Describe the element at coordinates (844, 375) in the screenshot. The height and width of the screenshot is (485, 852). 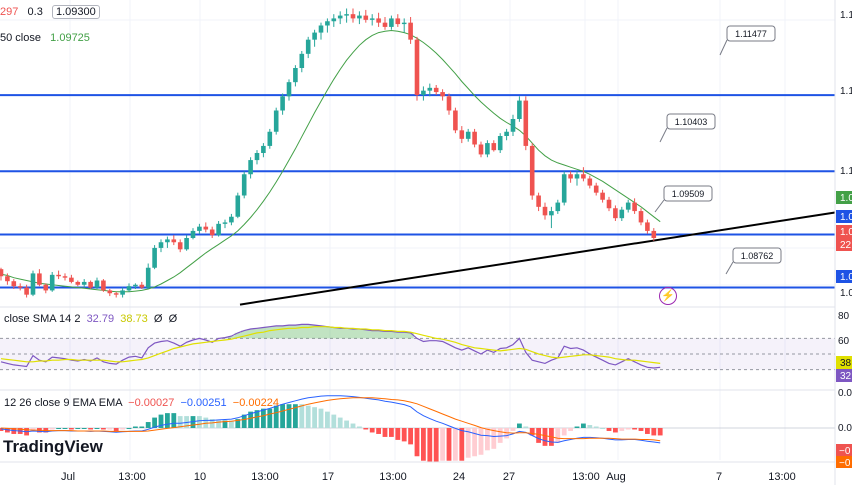
I see `rsi-tag-bg` at that location.